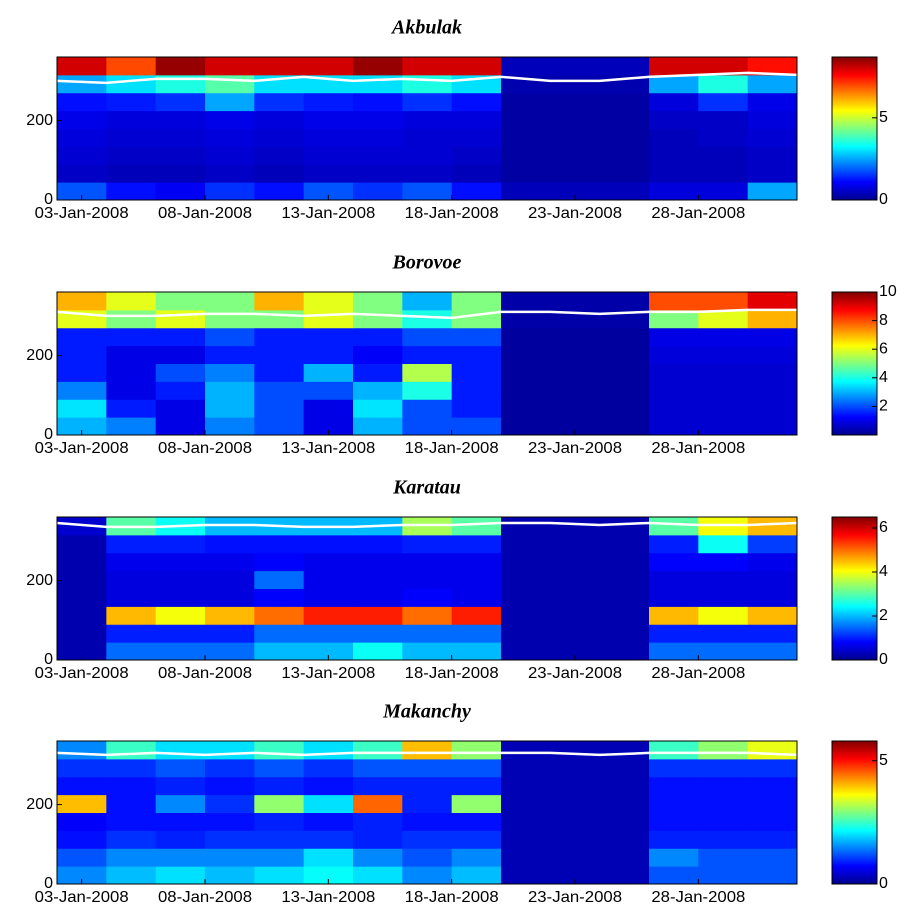  I want to click on x-tick-label: 13-Jan-2008, so click(328, 213).